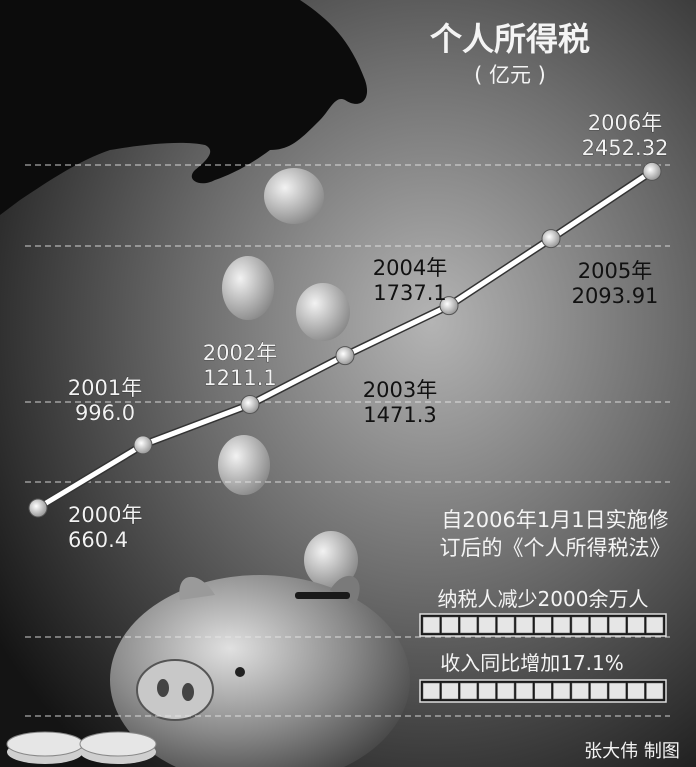 The height and width of the screenshot is (767, 696). I want to click on stat-taxpayers-text: 纳税人减少2000余万人, so click(543, 599).